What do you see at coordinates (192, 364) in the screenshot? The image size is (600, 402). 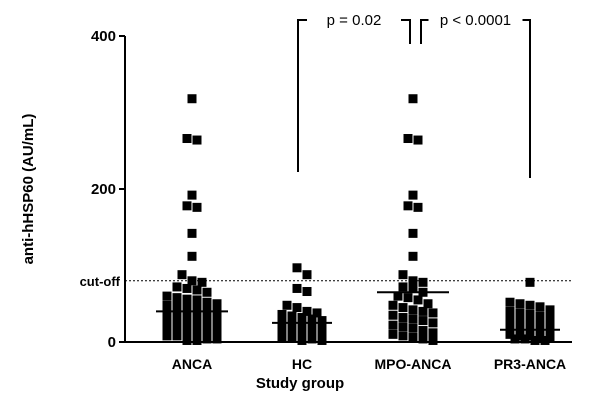 I see `x-tick-label: ANCA` at bounding box center [192, 364].